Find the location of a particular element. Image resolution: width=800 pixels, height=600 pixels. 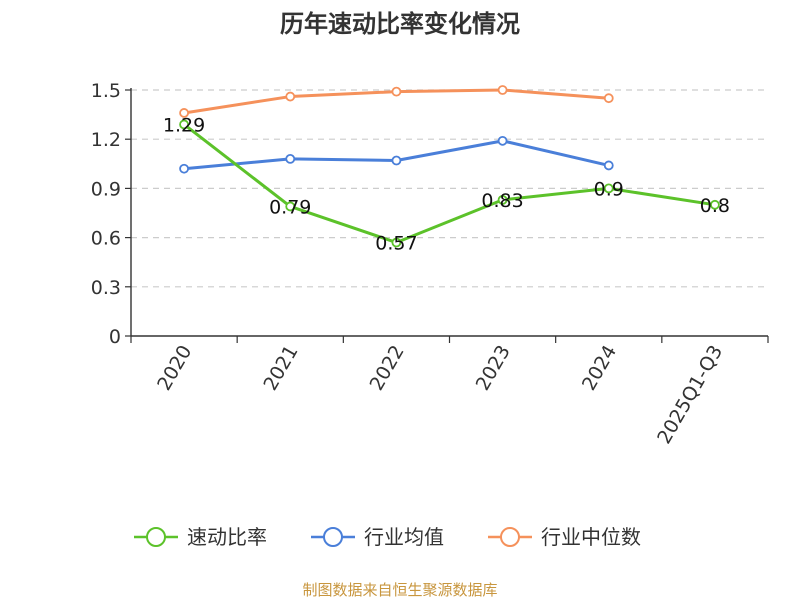

x-tick-label: 2025Q1-Q3 is located at coordinates (690, 395).